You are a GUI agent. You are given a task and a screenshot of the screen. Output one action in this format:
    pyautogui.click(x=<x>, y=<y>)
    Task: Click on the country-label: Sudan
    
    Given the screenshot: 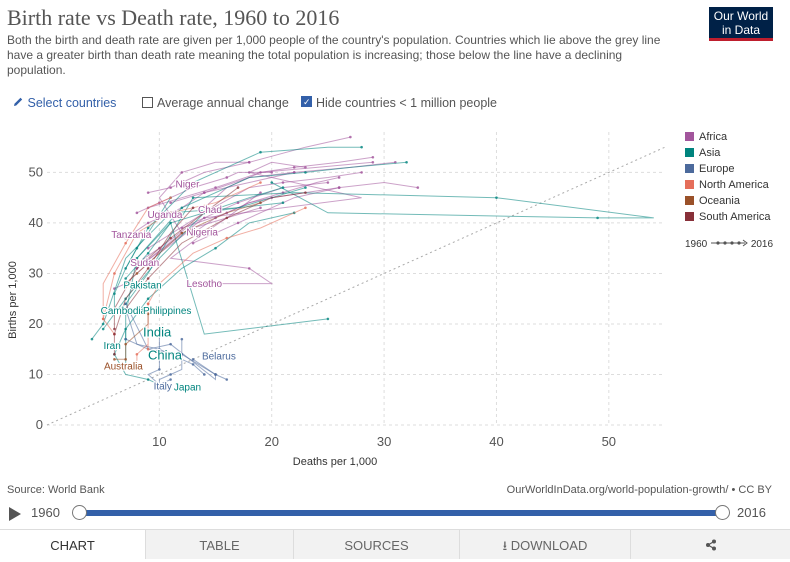 What is the action you would take?
    pyautogui.click(x=144, y=263)
    